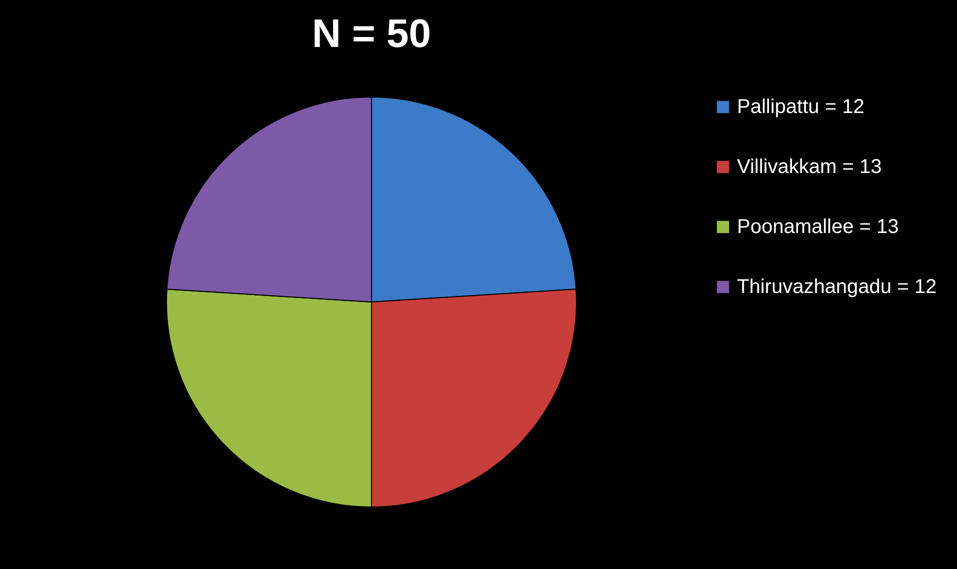  What do you see at coordinates (809, 167) in the screenshot?
I see `legend-label: Villivakkam = 13` at bounding box center [809, 167].